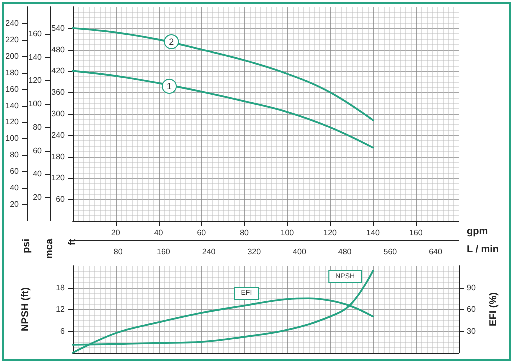 The image size is (513, 363). I want to click on x-tick-label: 40, so click(159, 233).